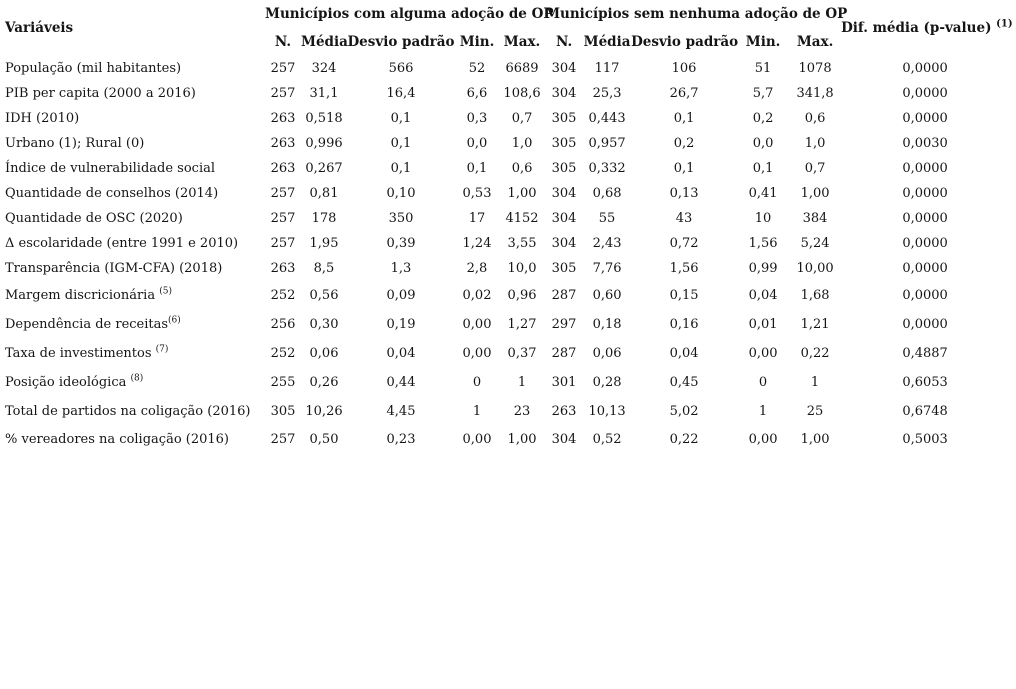 This screenshot has height=689, width=1016. Describe the element at coordinates (607, 168) in the screenshot. I see `stat-value: 0,332` at that location.